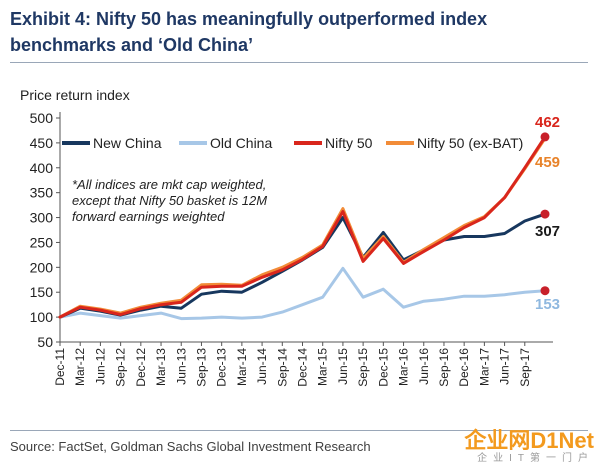  I want to click on end-value-label: 459, so click(547, 162).